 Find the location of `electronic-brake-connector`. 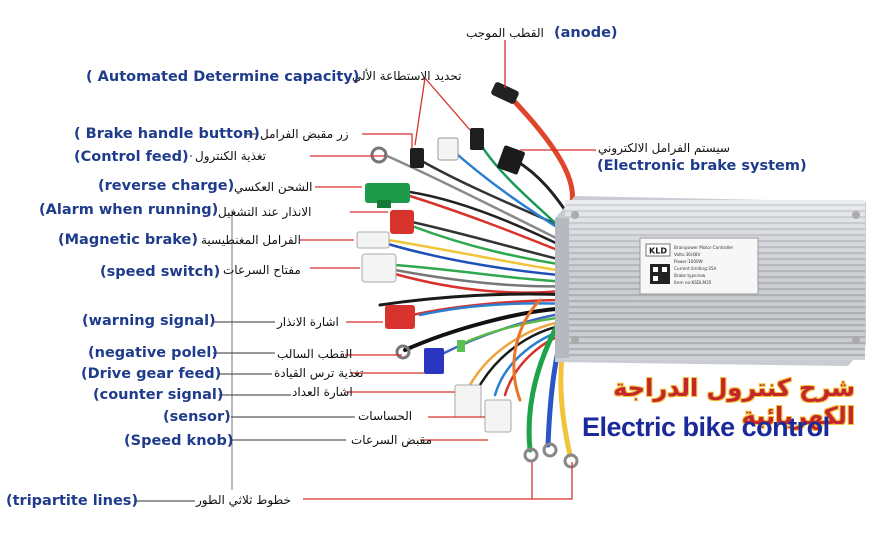

electronic-brake-connector is located at coordinates (511, 160).